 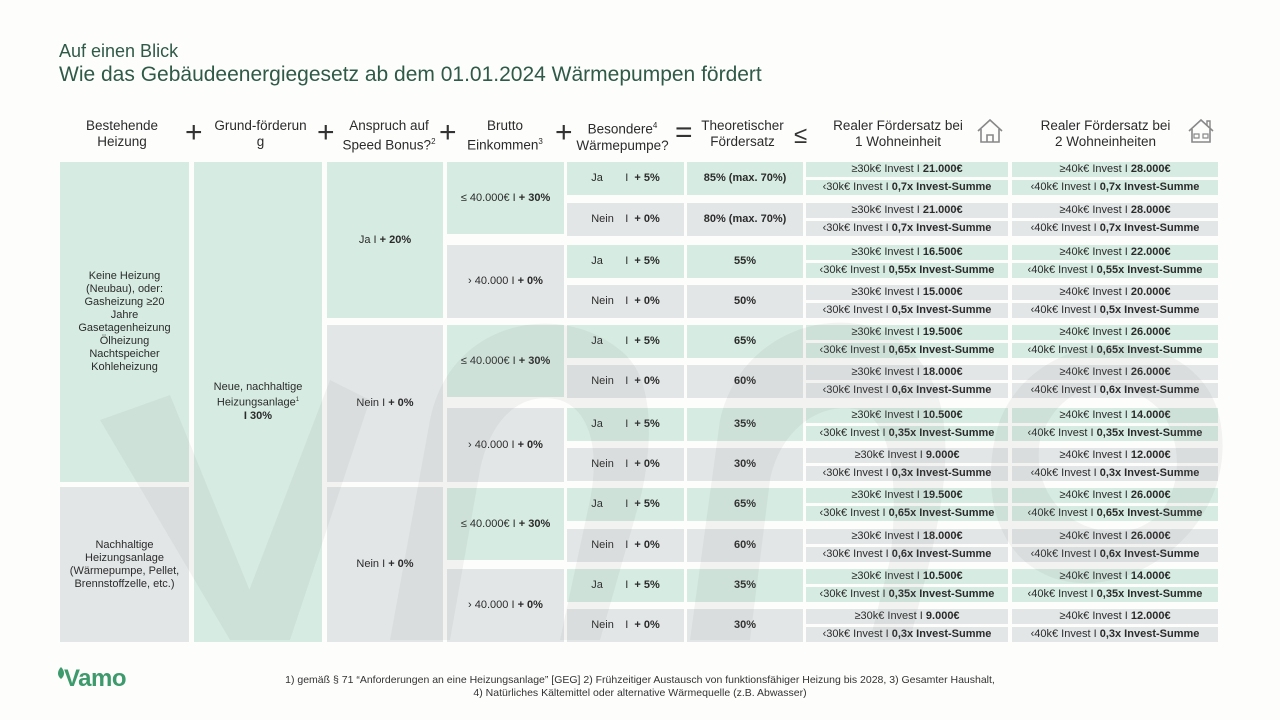 I want to click on two-unit-house-icon, so click(x=1201, y=130).